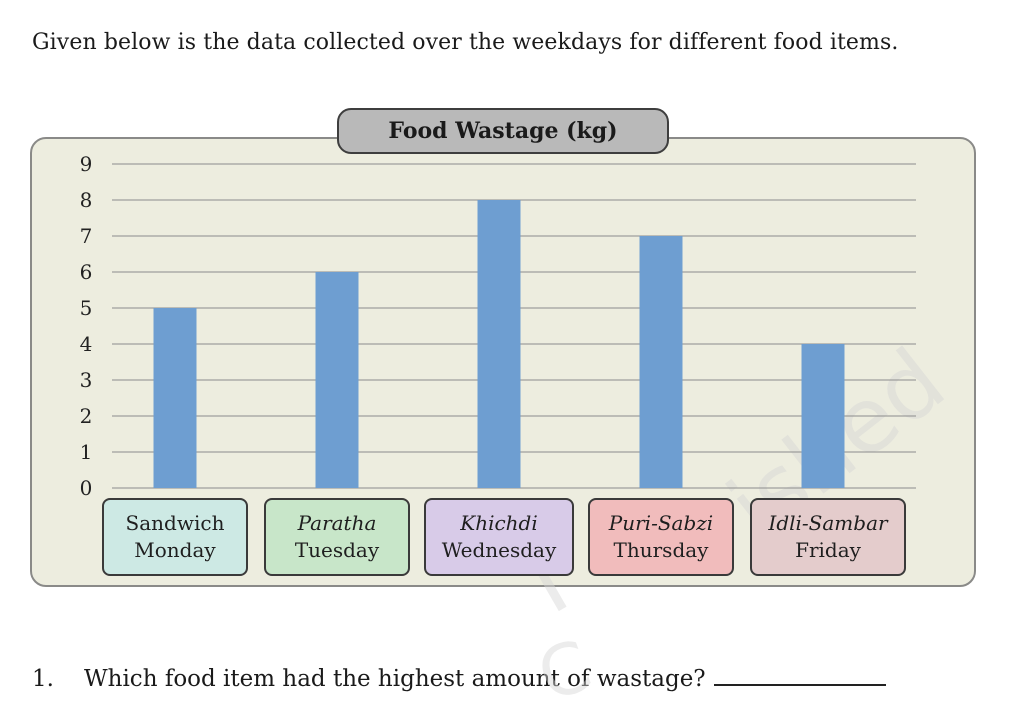 Image resolution: width=1018 pixels, height=728 pixels. What do you see at coordinates (823, 416) in the screenshot?
I see `bar-idli-sambar` at bounding box center [823, 416].